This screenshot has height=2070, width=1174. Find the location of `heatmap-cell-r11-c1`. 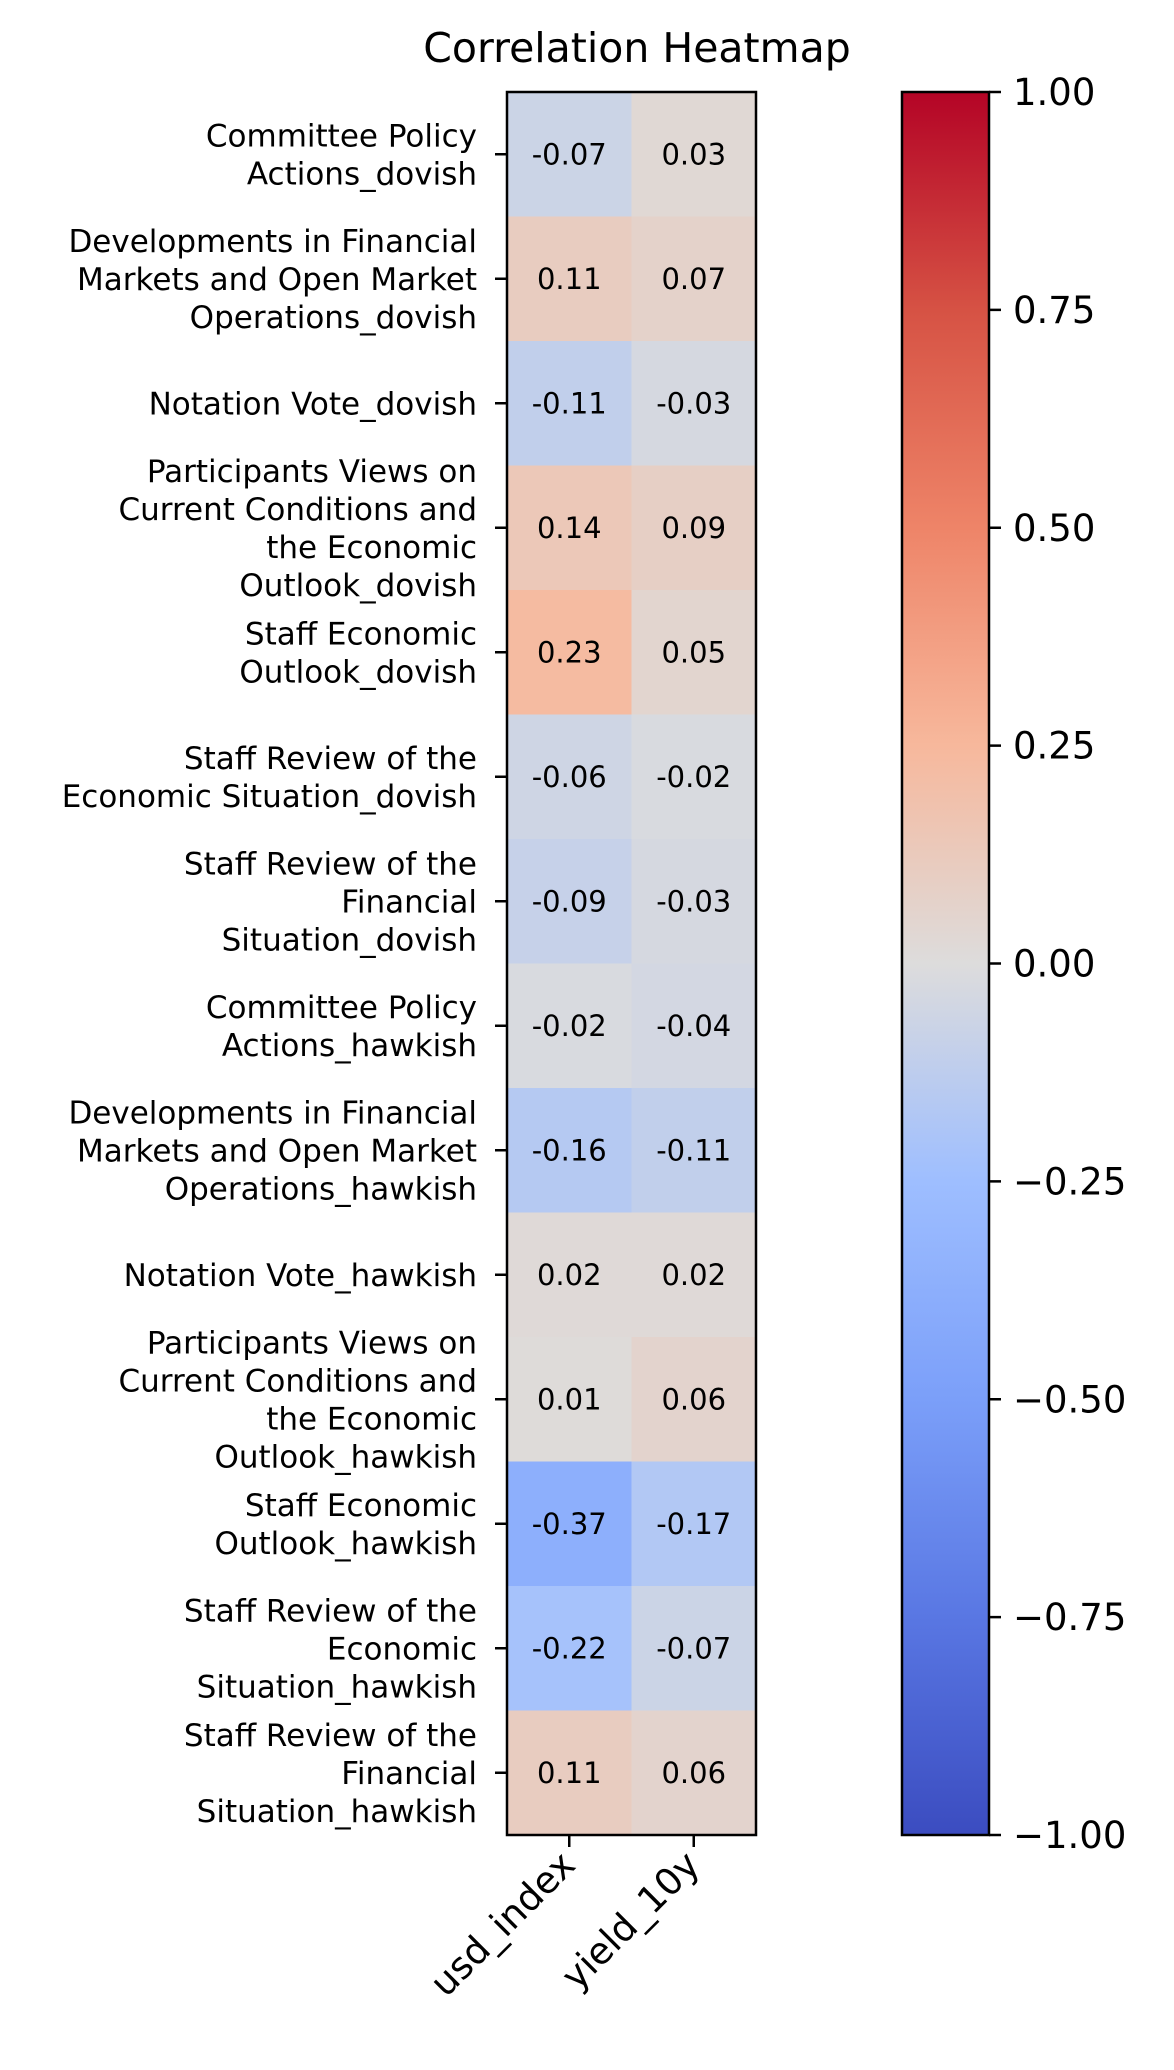

heatmap-cell-r11-c1 is located at coordinates (694, 1524).